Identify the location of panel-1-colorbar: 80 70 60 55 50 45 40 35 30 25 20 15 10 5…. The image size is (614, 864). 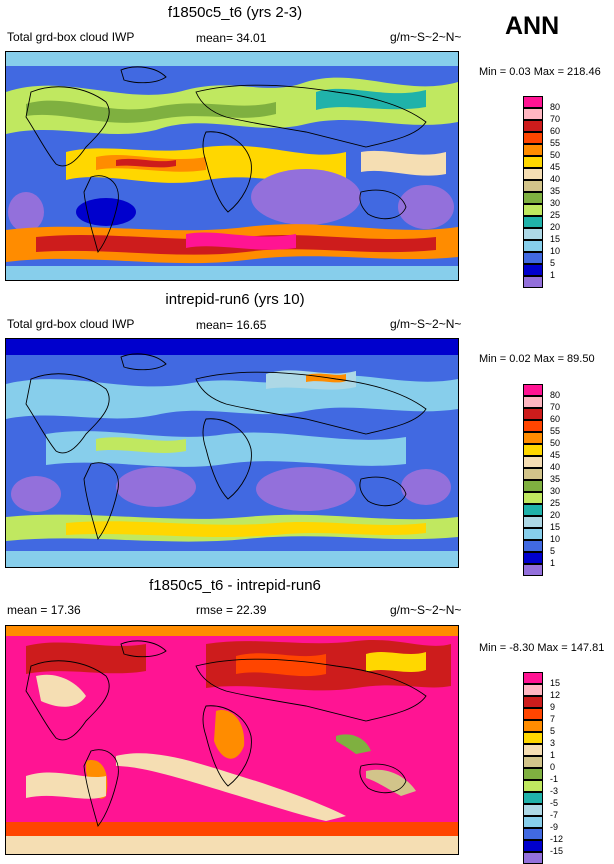
(541, 192).